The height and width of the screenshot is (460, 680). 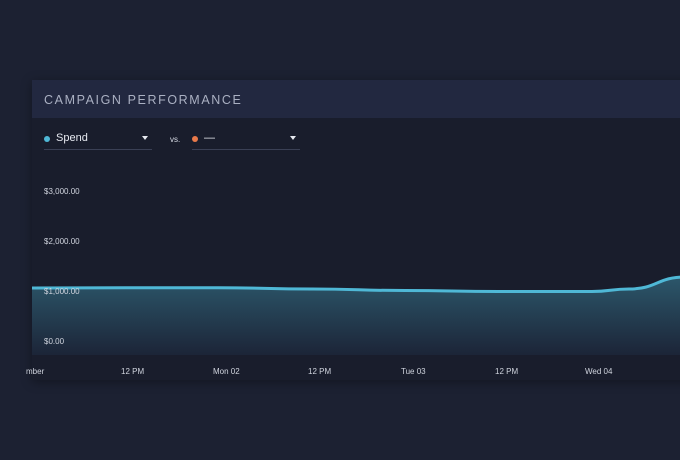 I want to click on x-axis-tick-label: Tue 03, so click(x=413, y=371).